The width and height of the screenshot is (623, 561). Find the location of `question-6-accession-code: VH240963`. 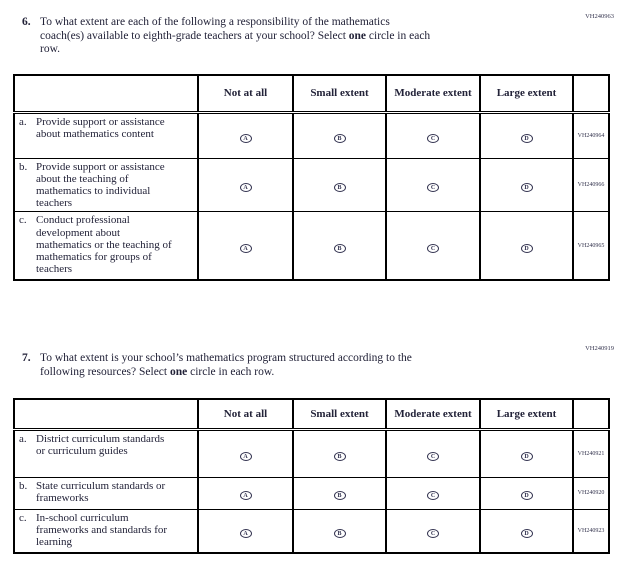

question-6-accession-code: VH240963 is located at coordinates (599, 16).